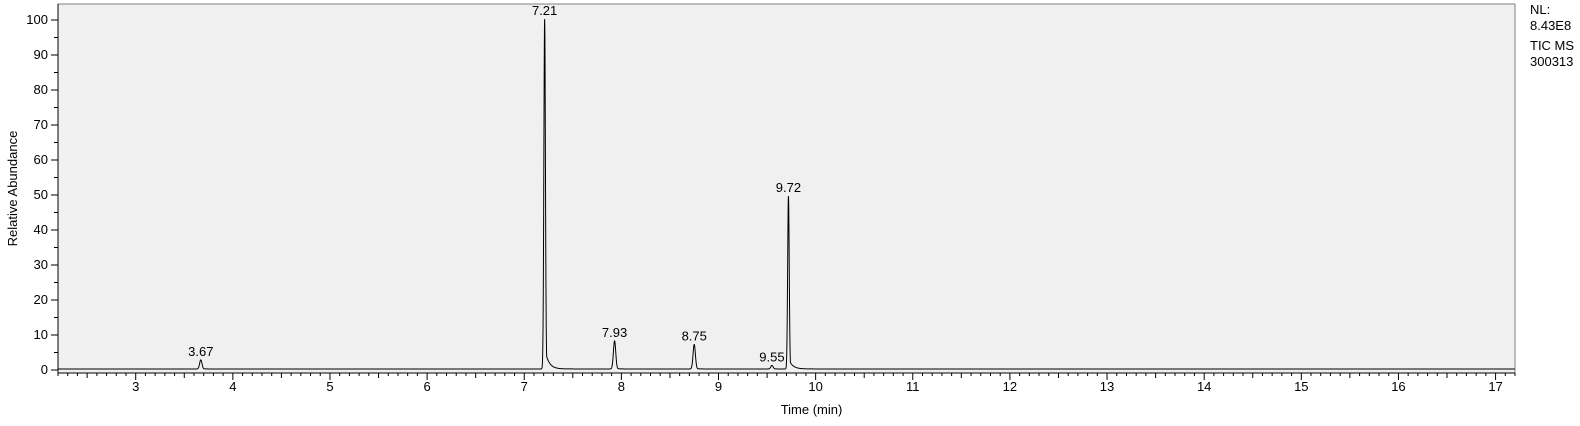 Image resolution: width=1580 pixels, height=426 pixels. What do you see at coordinates (786, 383) in the screenshot?
I see `x-axis-ticks: 3 4 5 6 7 8 9 10 11 12 13 14 15 16 17` at bounding box center [786, 383].